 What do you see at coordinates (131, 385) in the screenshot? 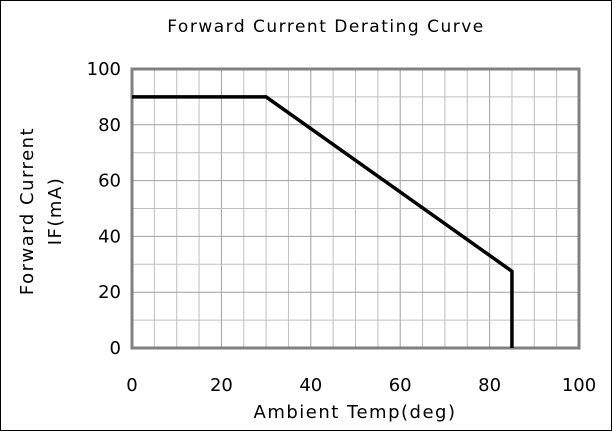
I see `x-tick-label: 0` at bounding box center [131, 385].